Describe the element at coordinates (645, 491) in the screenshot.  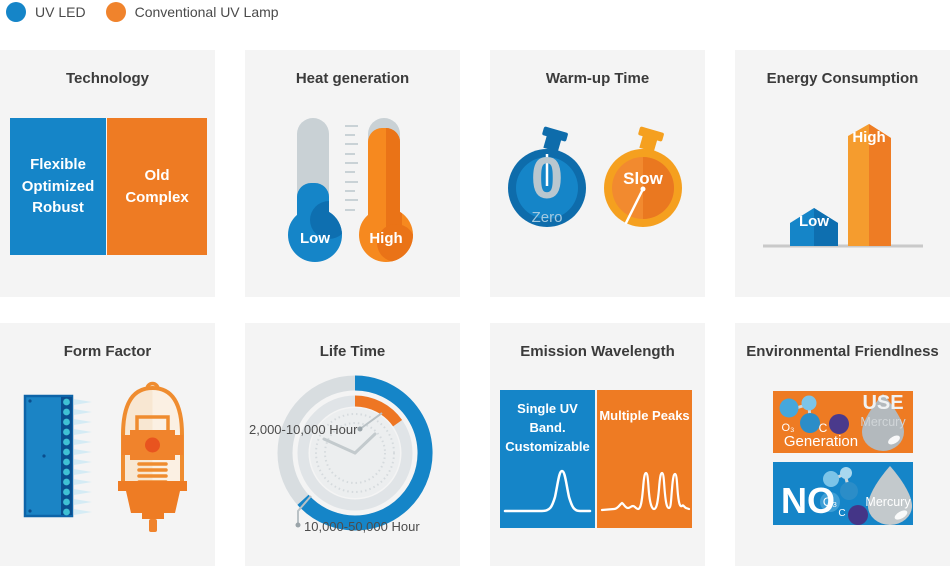
I see `multi-peak-curve` at that location.